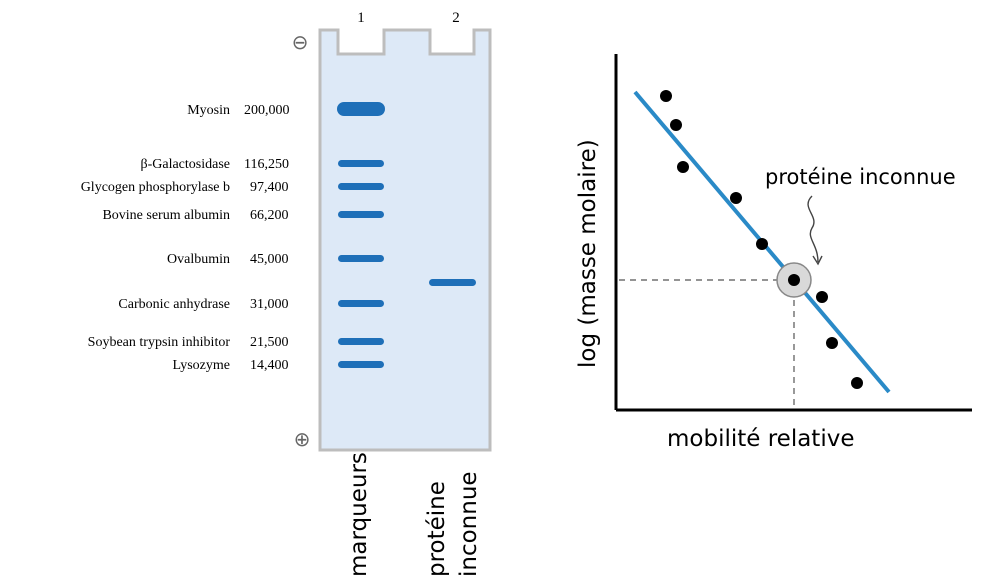  Describe the element at coordinates (174, 304) in the screenshot. I see `marker-name: Carbonic anhydrase` at that location.